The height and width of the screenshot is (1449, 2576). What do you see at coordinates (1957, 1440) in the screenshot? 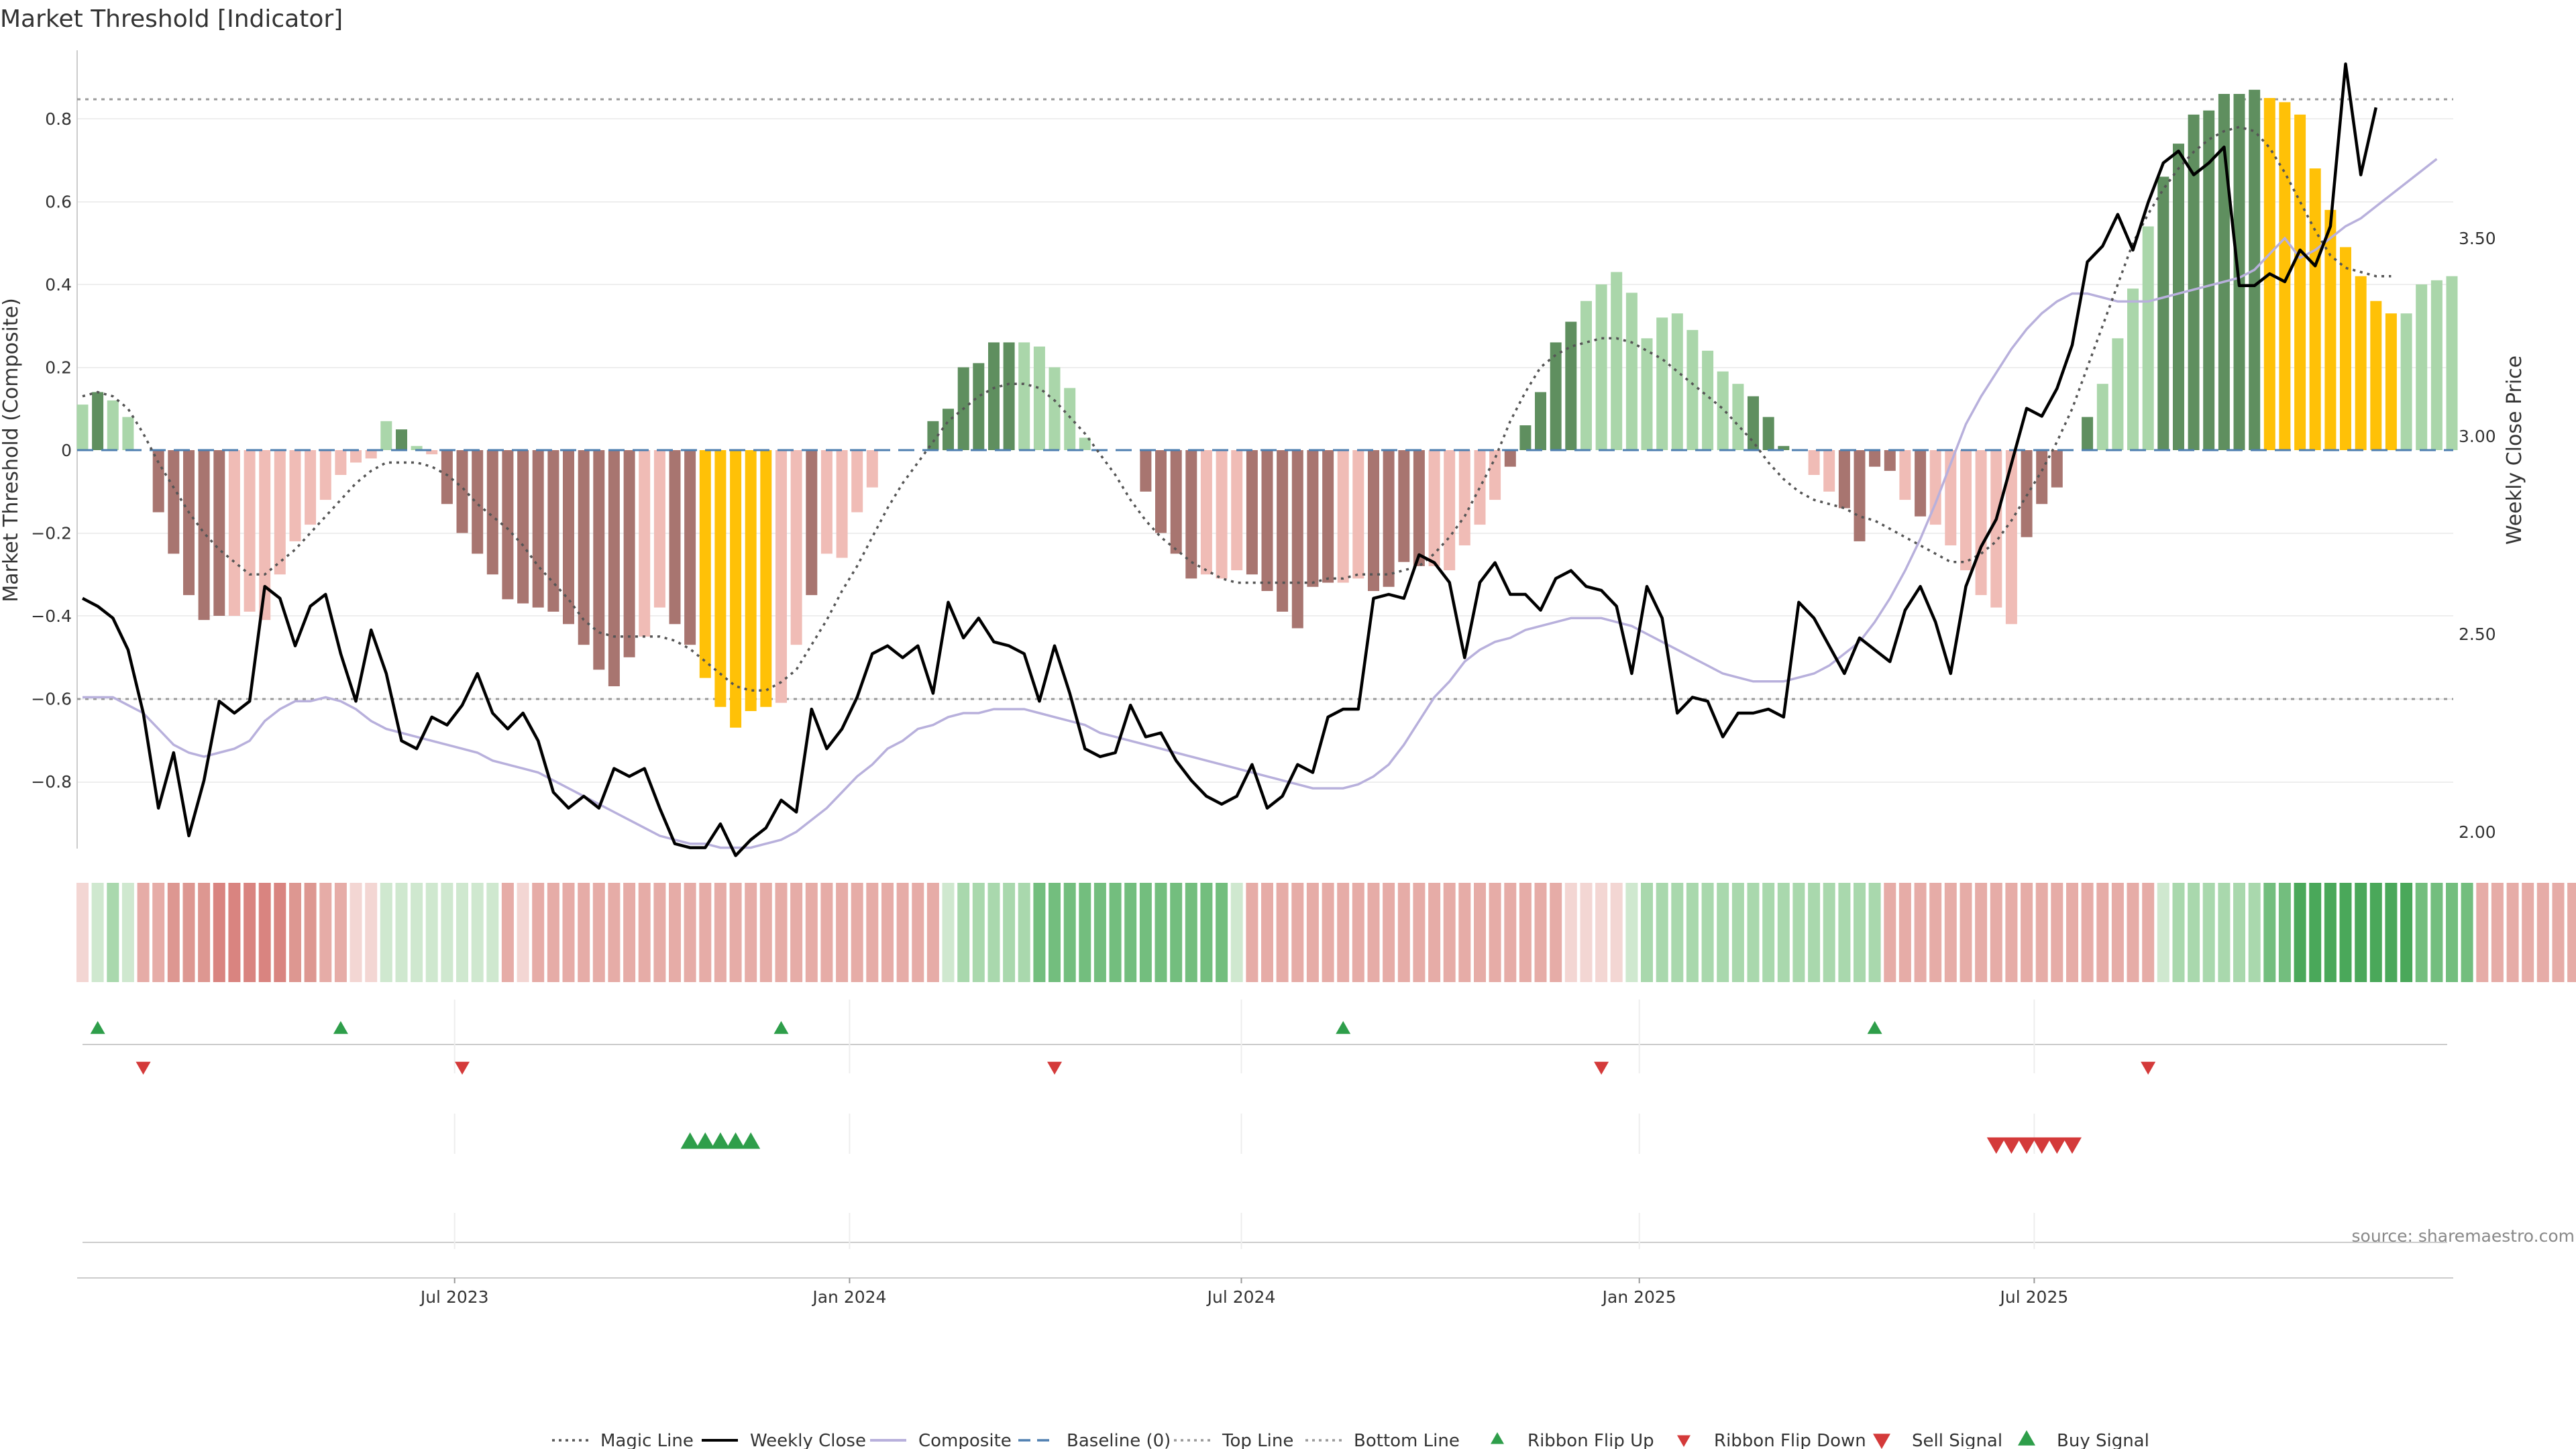
I see `legend-label: Sell Signal` at bounding box center [1957, 1440].